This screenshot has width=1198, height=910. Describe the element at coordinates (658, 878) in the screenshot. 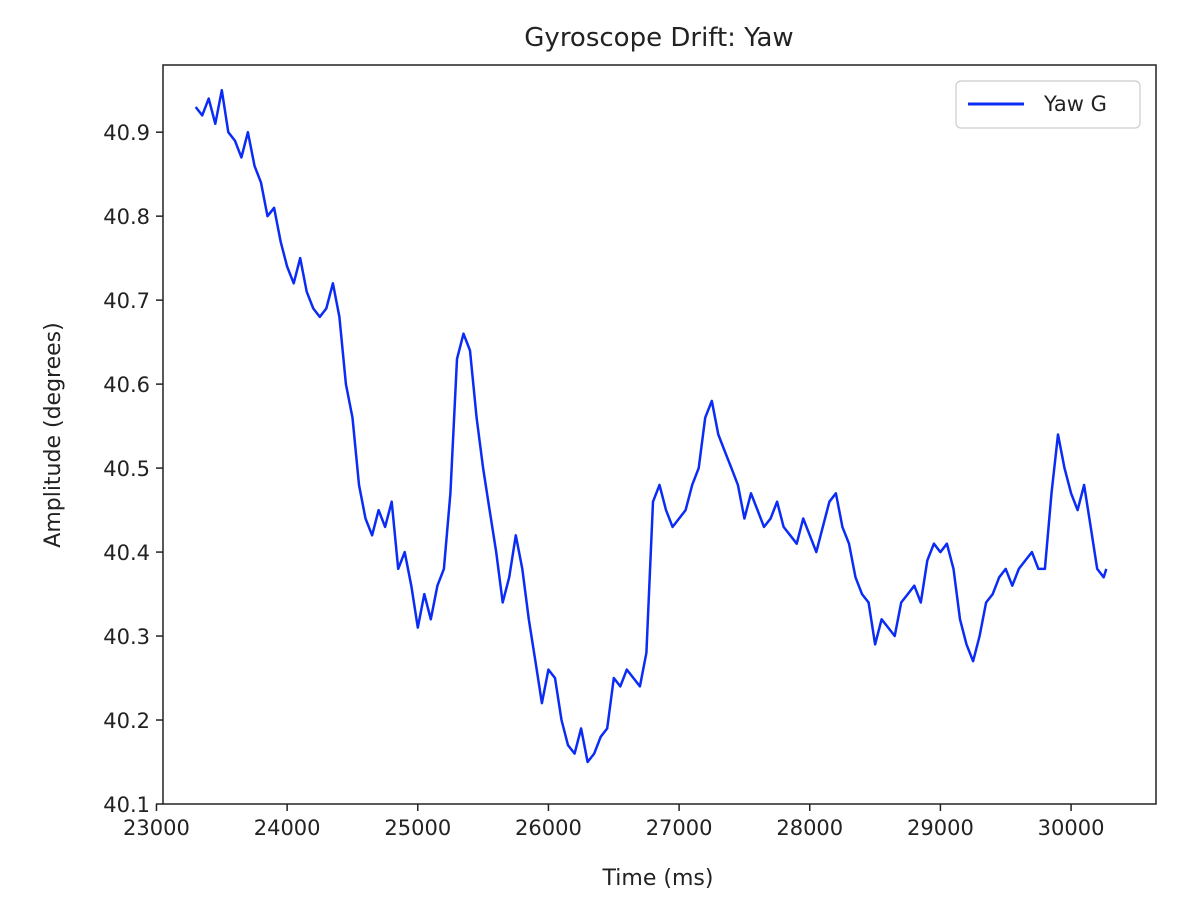

I see `x-axis-label: Time (ms)` at that location.